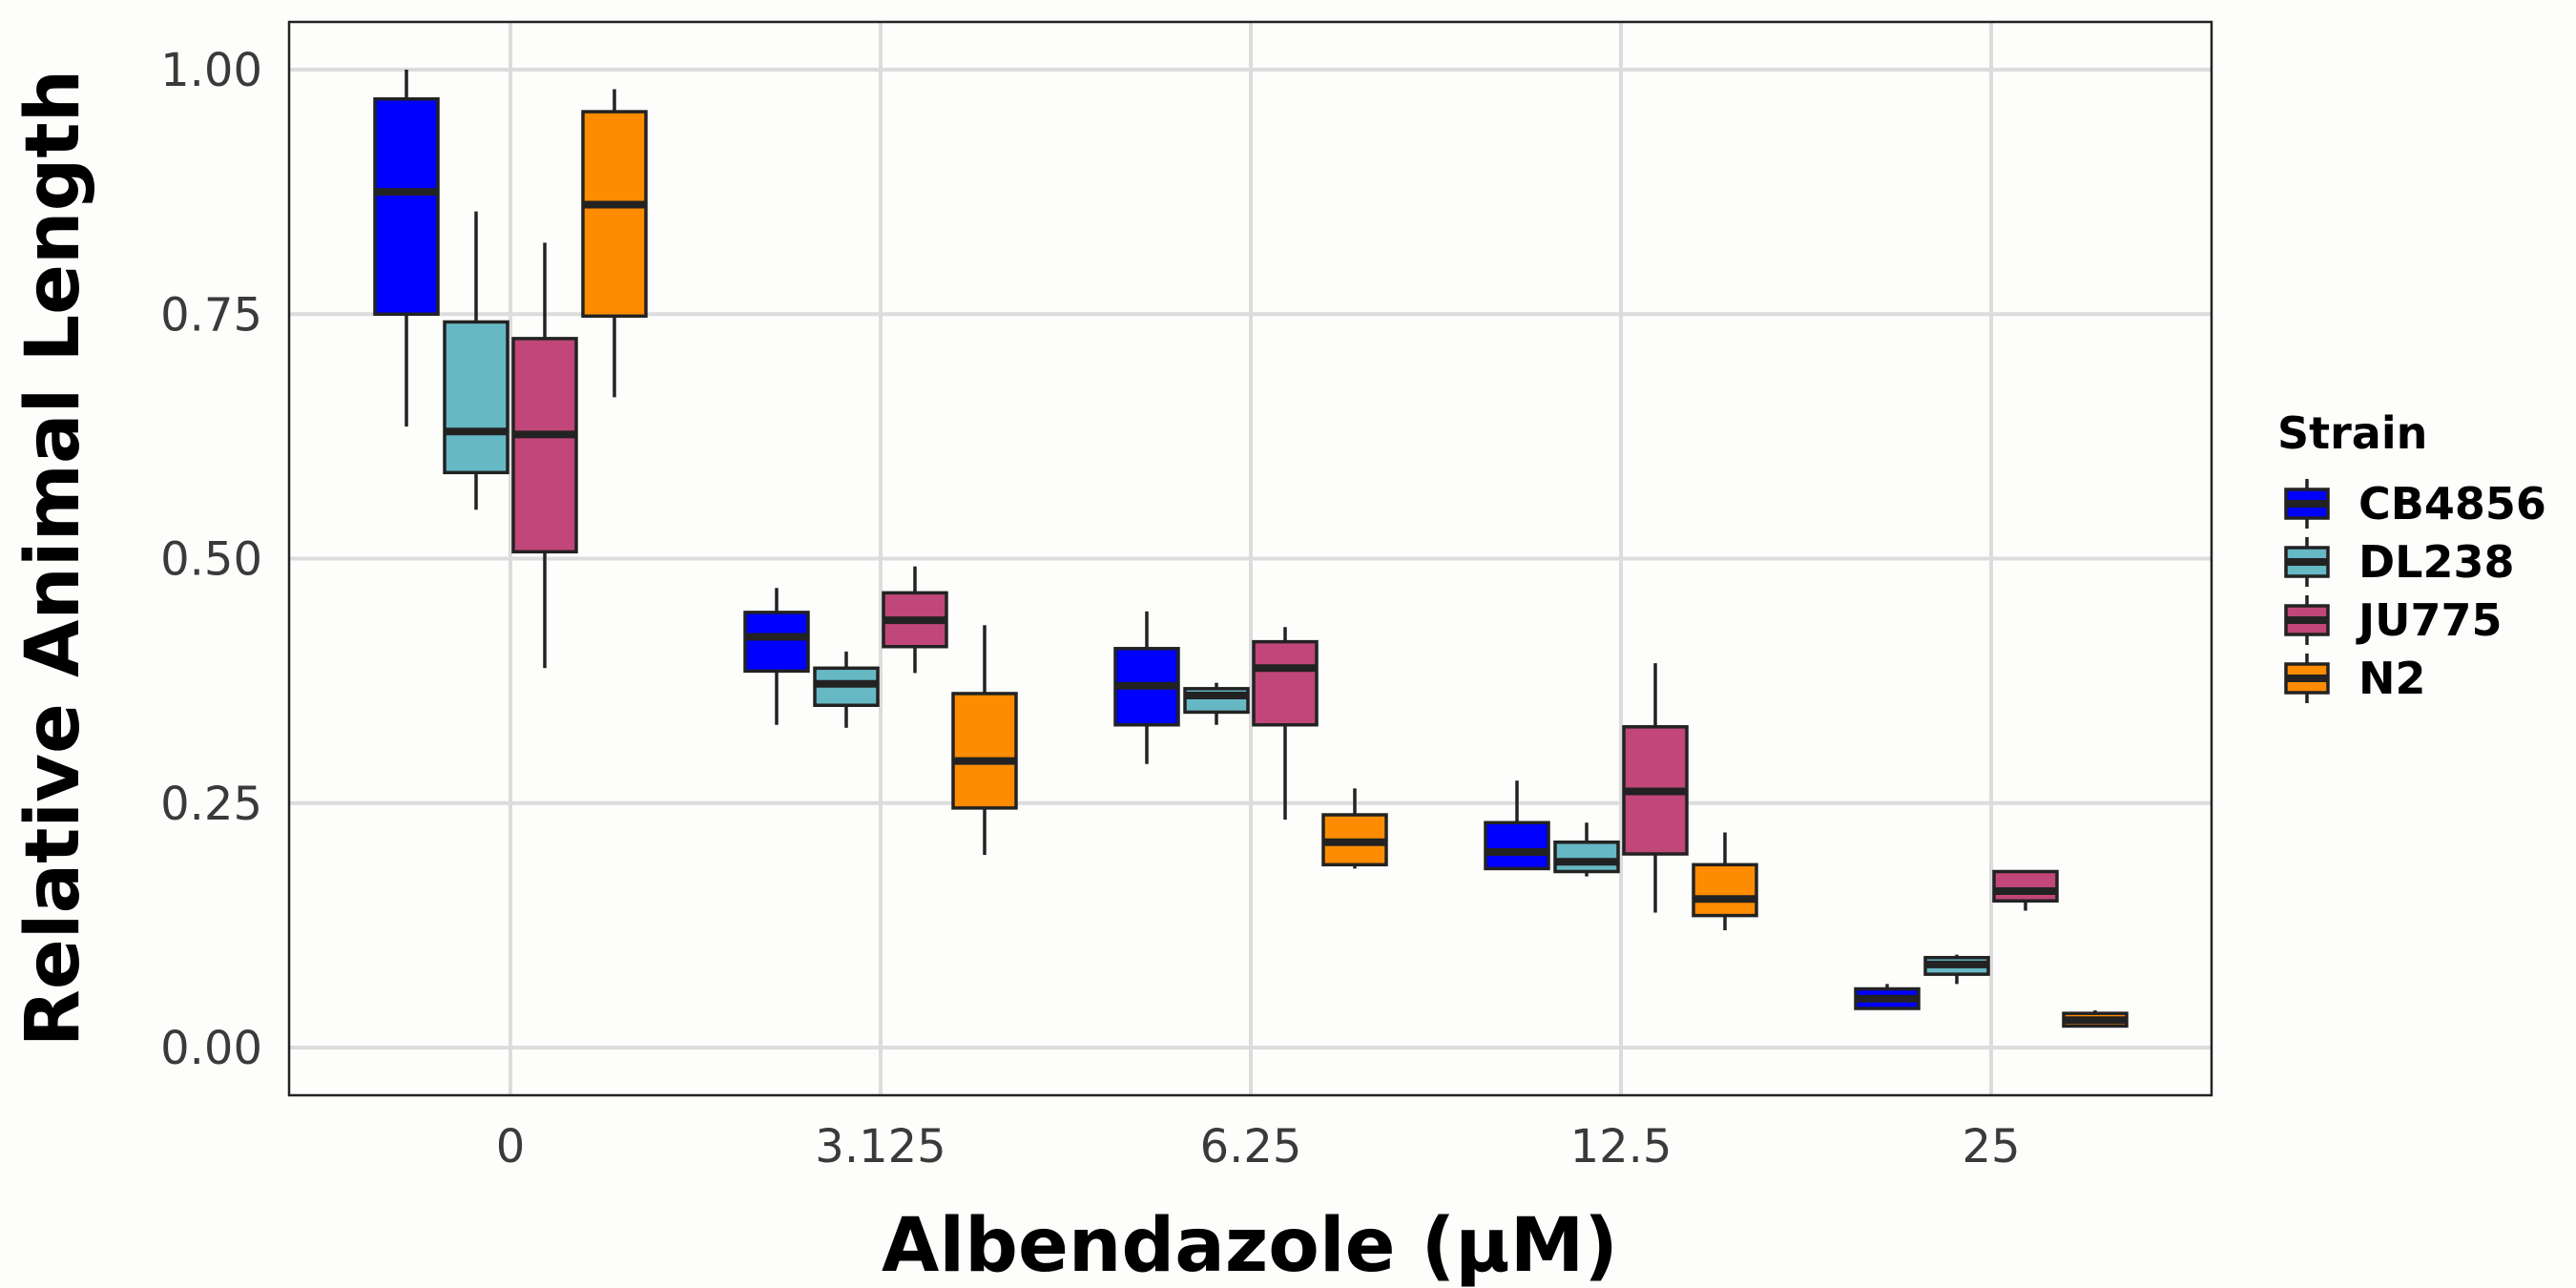  I want to click on legend-label: JU775, so click(2429, 620).